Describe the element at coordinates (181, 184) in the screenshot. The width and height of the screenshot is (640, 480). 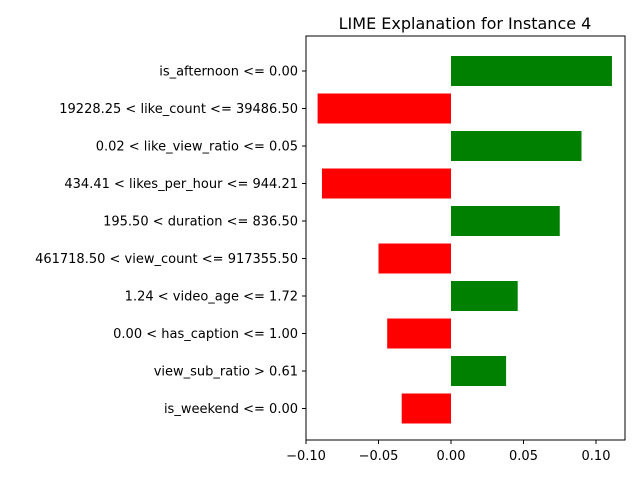
I see `category-label: 434.41 < likes_per_hour <= 944.21` at that location.